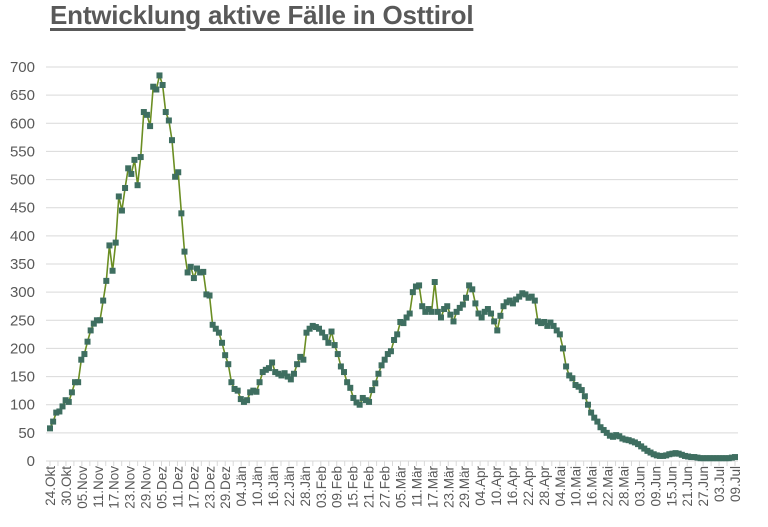  Describe the element at coordinates (273, 486) in the screenshot. I see `x-tick-label: 16.Jän` at that location.